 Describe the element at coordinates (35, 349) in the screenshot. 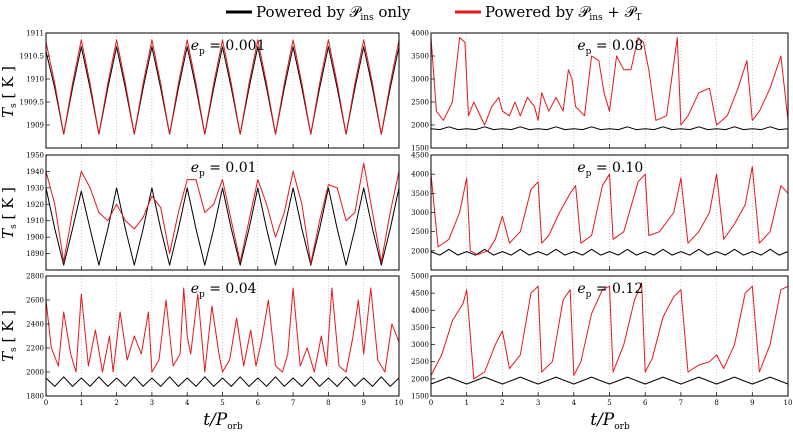

I see `y-tick-label: 2200` at that location.